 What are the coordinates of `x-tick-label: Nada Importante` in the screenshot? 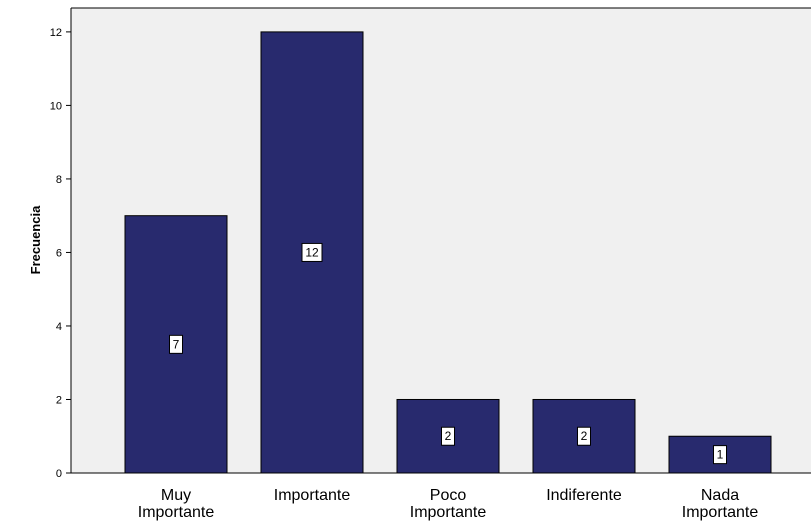 It's located at (720, 504).